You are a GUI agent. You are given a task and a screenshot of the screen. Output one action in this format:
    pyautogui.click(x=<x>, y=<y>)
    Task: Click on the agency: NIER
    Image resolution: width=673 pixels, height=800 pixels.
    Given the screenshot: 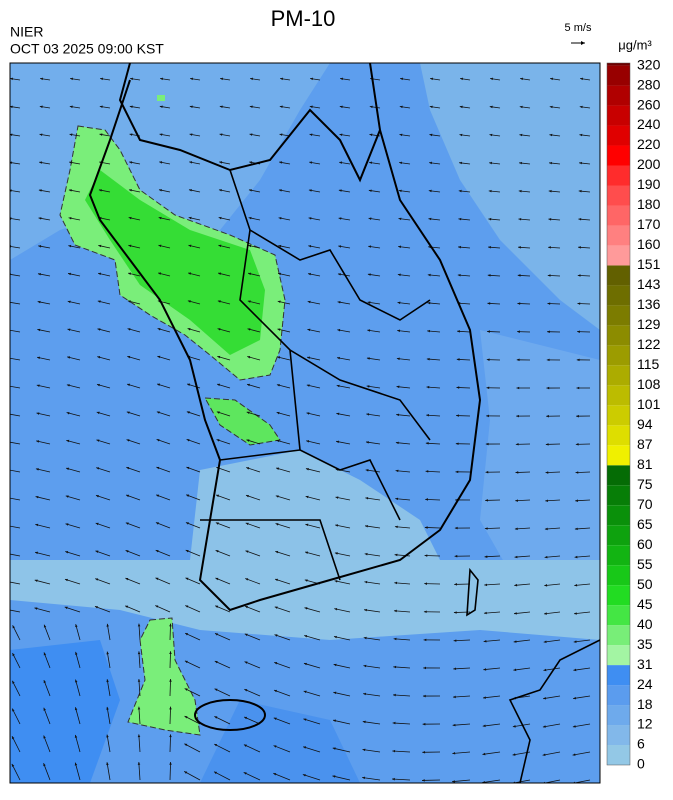 What is the action you would take?
    pyautogui.click(x=26, y=32)
    